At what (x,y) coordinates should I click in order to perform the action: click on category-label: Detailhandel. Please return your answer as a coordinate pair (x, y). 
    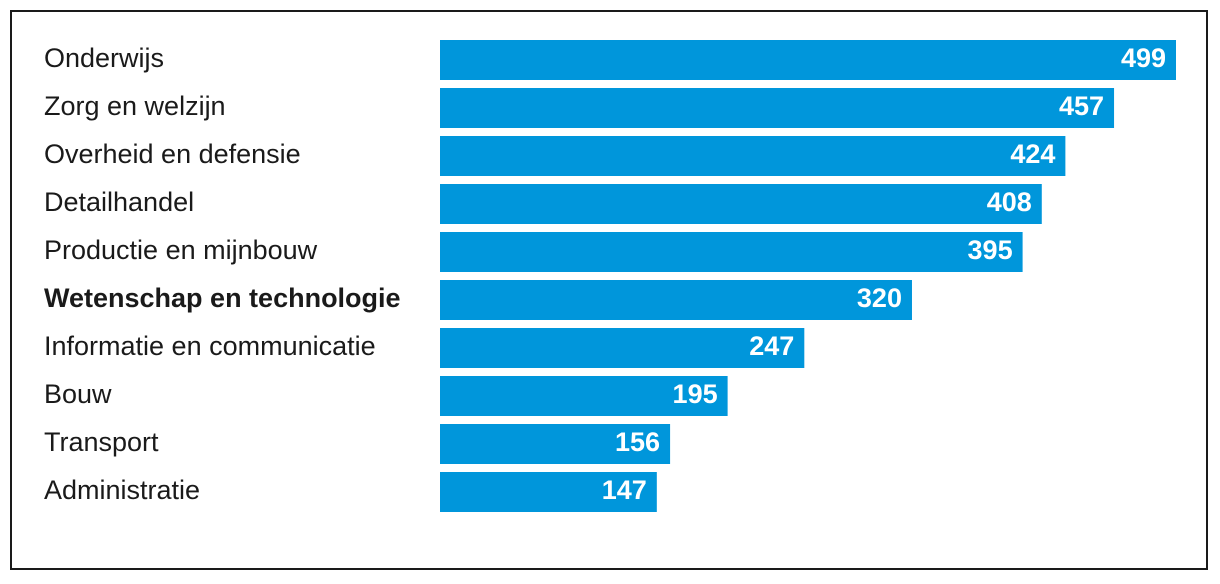
    Looking at the image, I should click on (119, 202).